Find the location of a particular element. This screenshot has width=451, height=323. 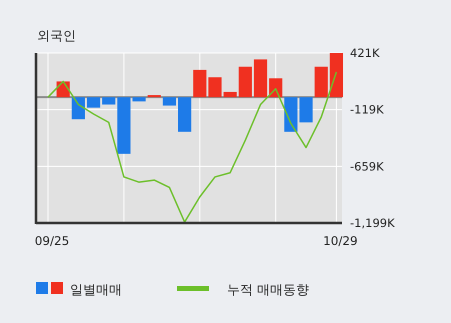

x-tick-label: 10/29 is located at coordinates (340, 241).